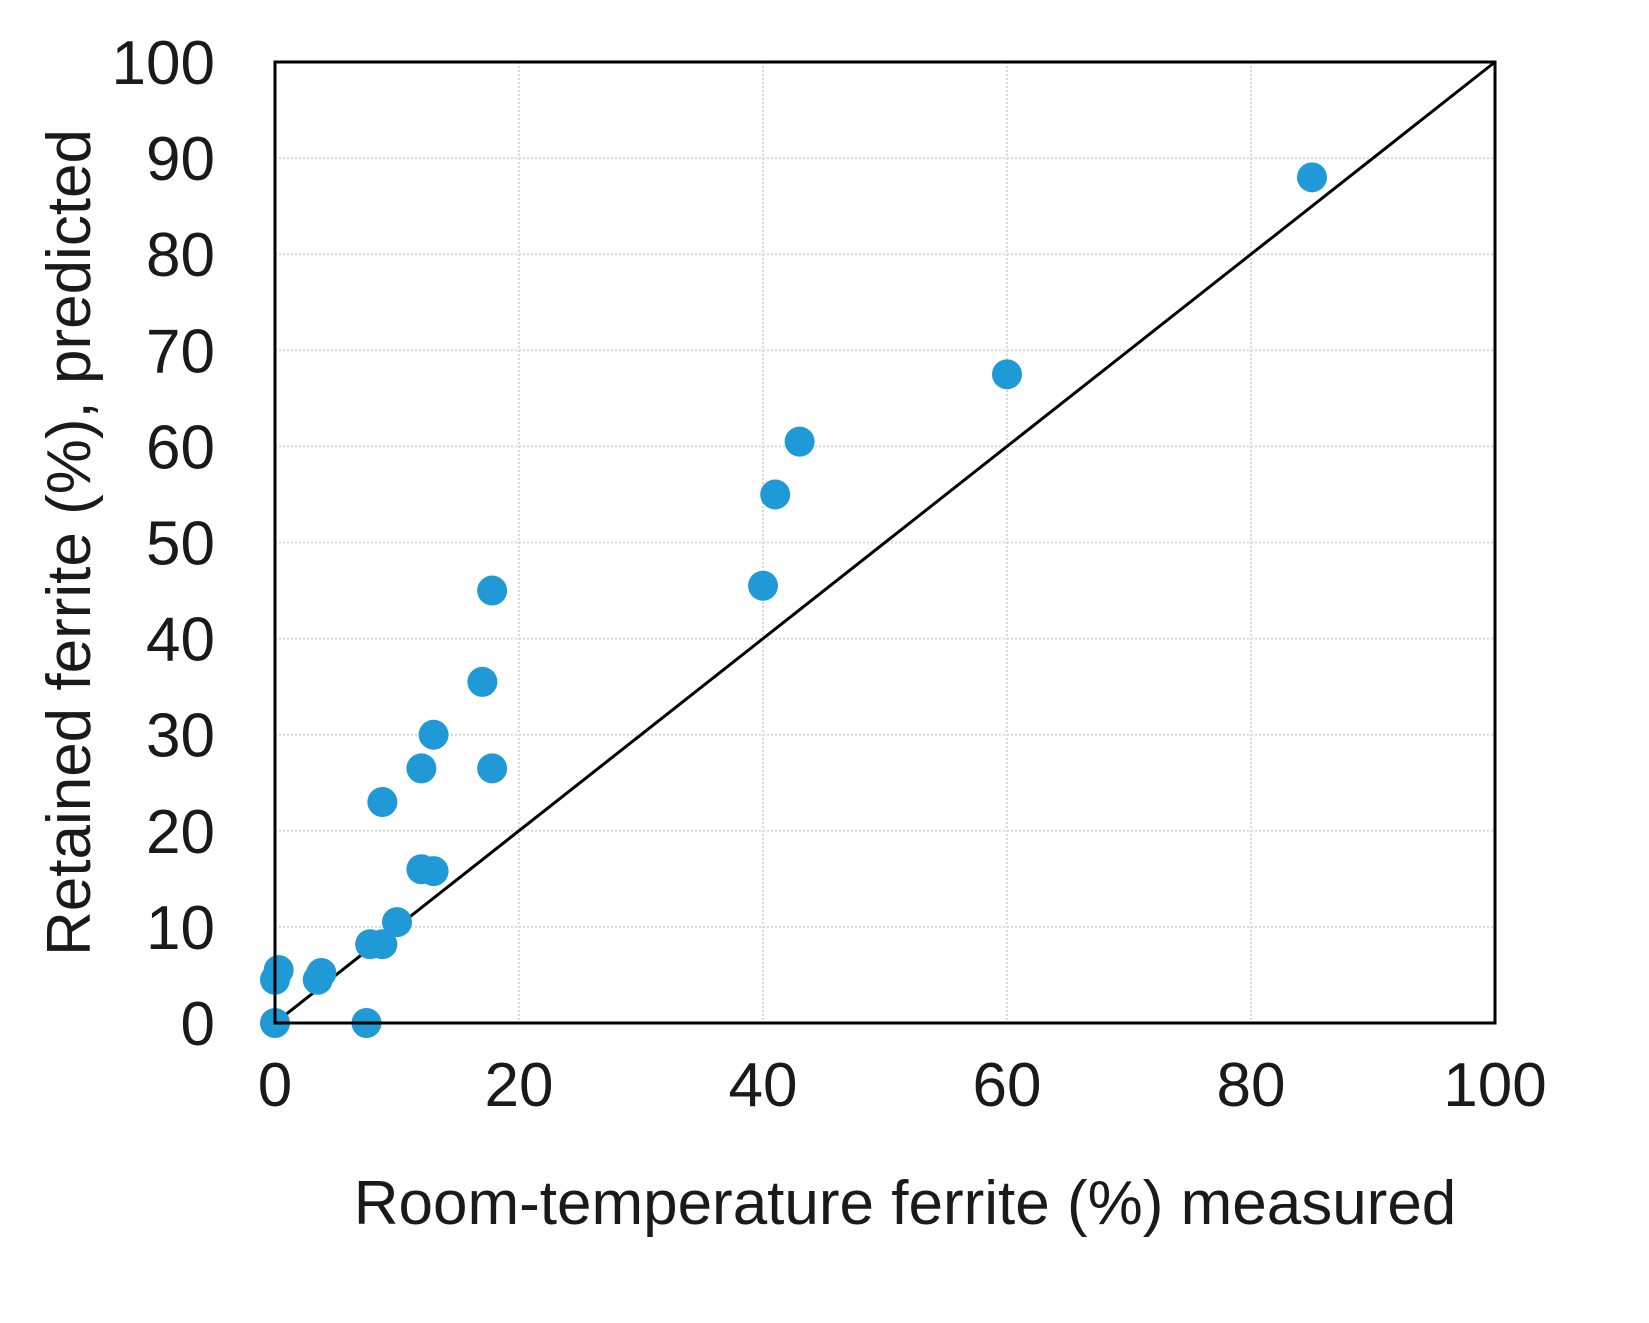 Image resolution: width=1649 pixels, height=1323 pixels. I want to click on y-axis-ticks: 0 10 20 30 40 50 60 70 80 90 100, so click(163, 544).